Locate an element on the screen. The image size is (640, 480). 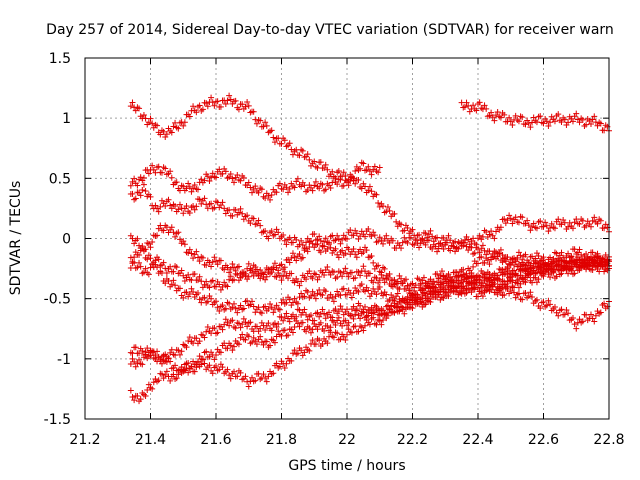
y-tick-label: 1 is located at coordinates (66, 119).